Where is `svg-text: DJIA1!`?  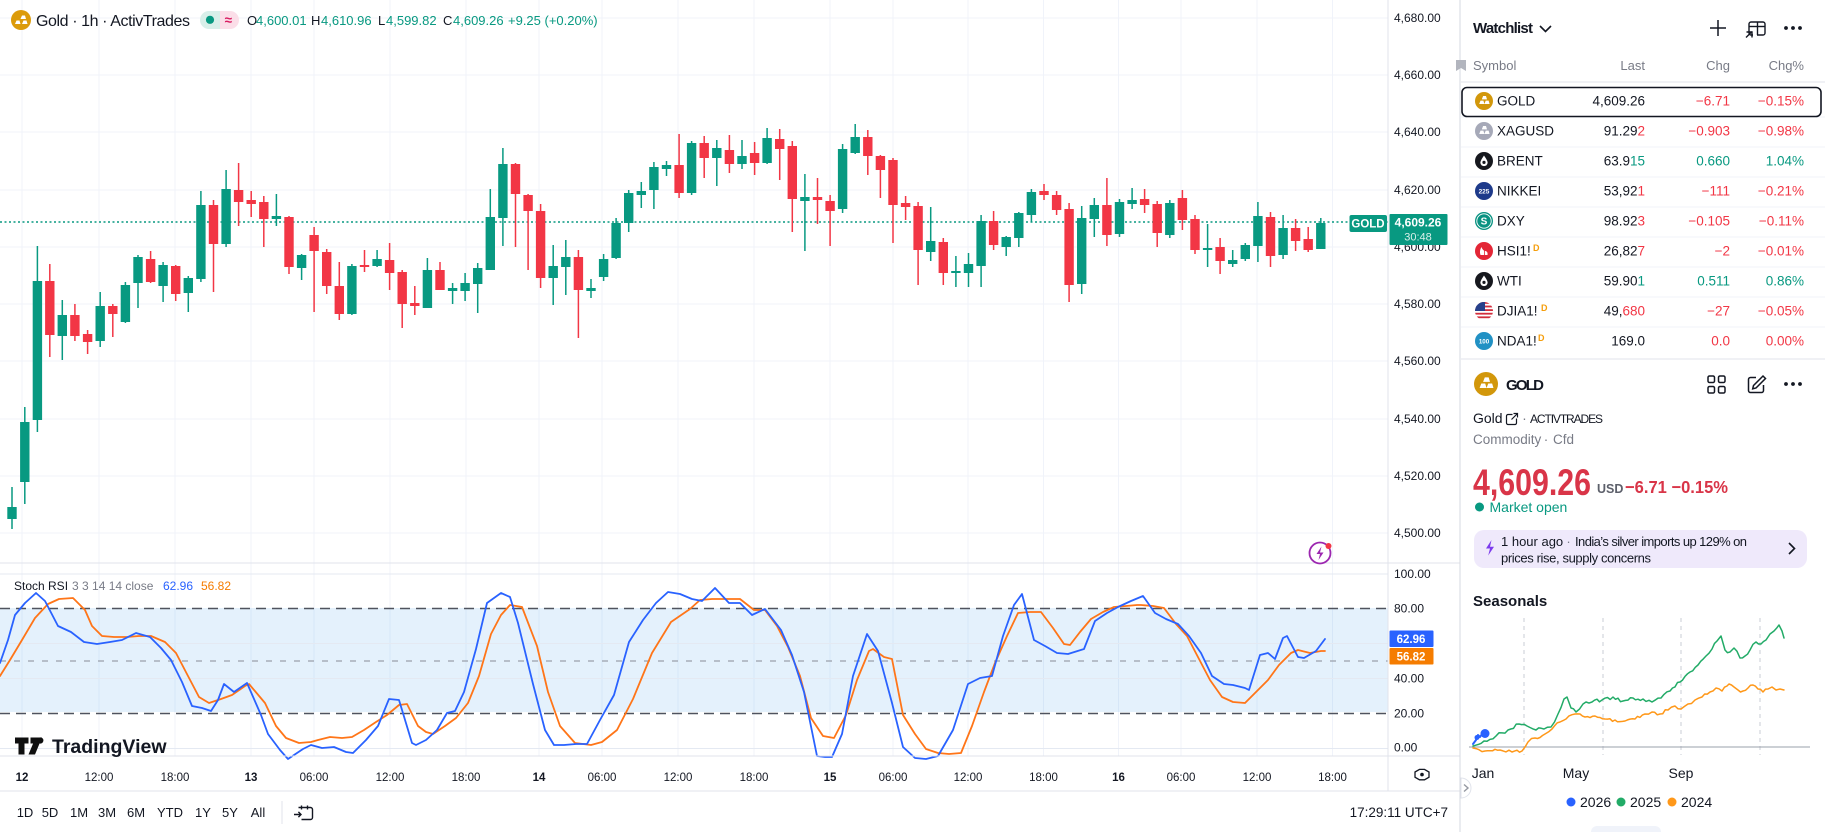 svg-text: DJIA1! is located at coordinates (1517, 311).